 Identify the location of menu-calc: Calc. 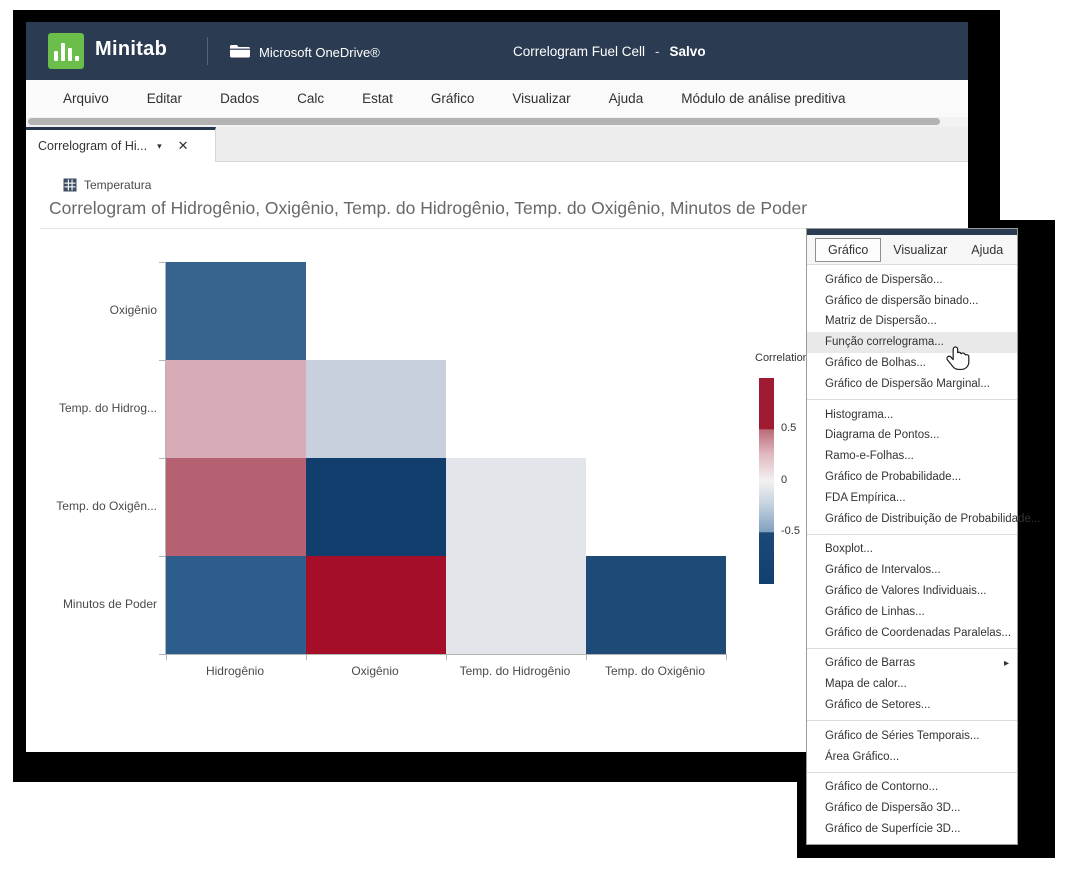
(311, 98).